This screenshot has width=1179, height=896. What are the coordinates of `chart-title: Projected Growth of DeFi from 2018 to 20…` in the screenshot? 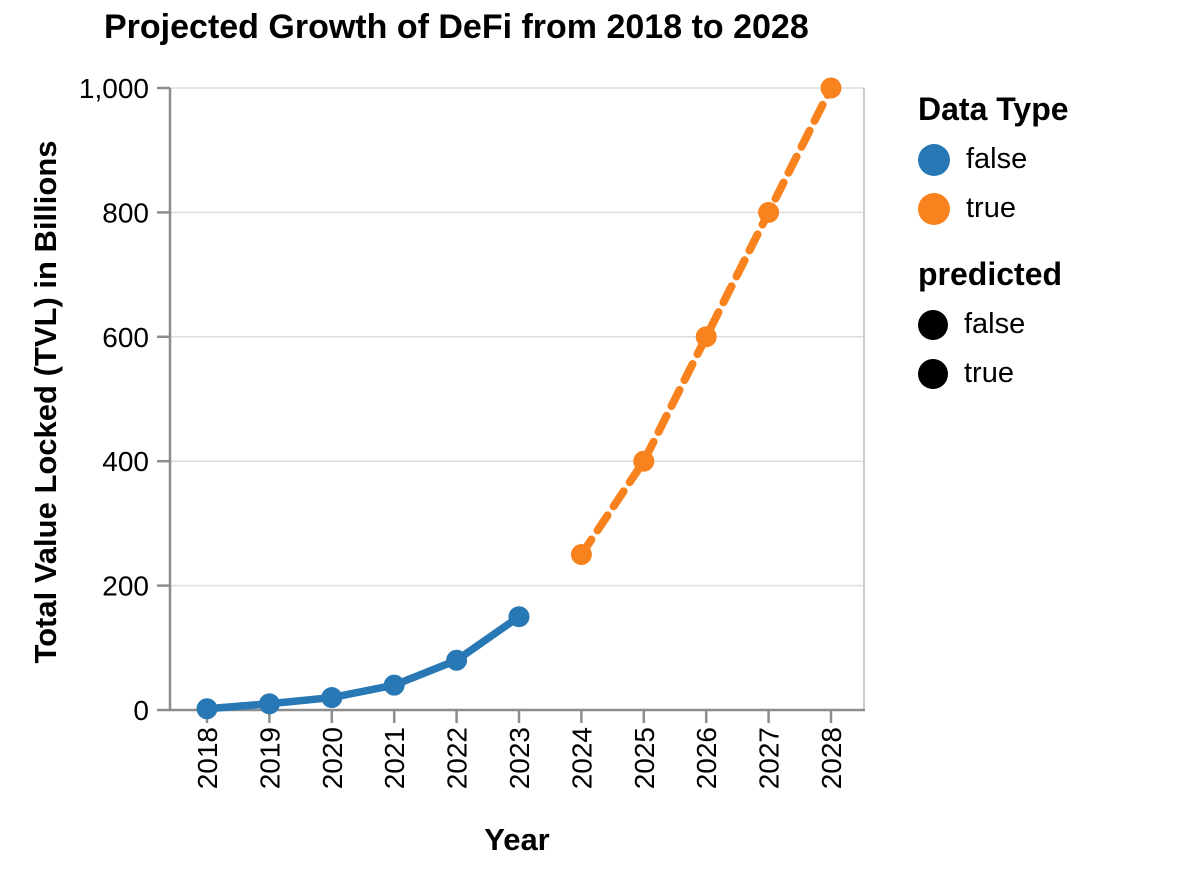 It's located at (456, 27).